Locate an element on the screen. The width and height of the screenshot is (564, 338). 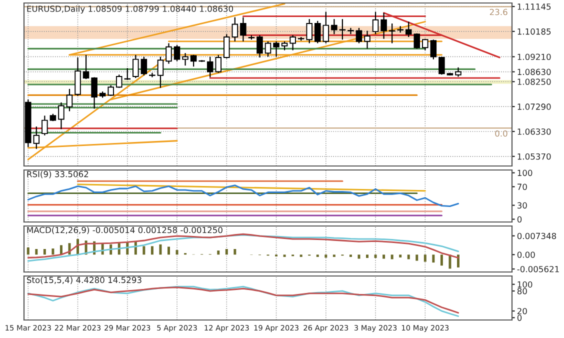
y-tick-label: 0.00 is located at coordinates (526, 255).